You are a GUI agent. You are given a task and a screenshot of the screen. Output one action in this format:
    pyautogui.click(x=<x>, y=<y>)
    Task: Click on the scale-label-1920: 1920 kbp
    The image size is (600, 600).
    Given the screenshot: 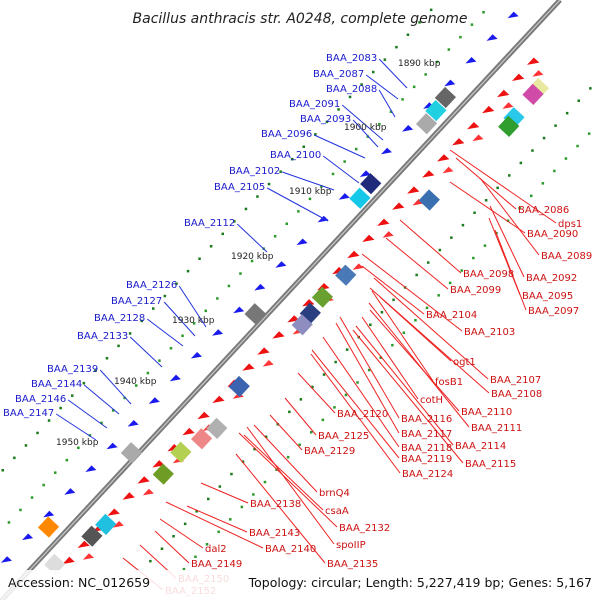 What is the action you would take?
    pyautogui.click(x=252, y=257)
    